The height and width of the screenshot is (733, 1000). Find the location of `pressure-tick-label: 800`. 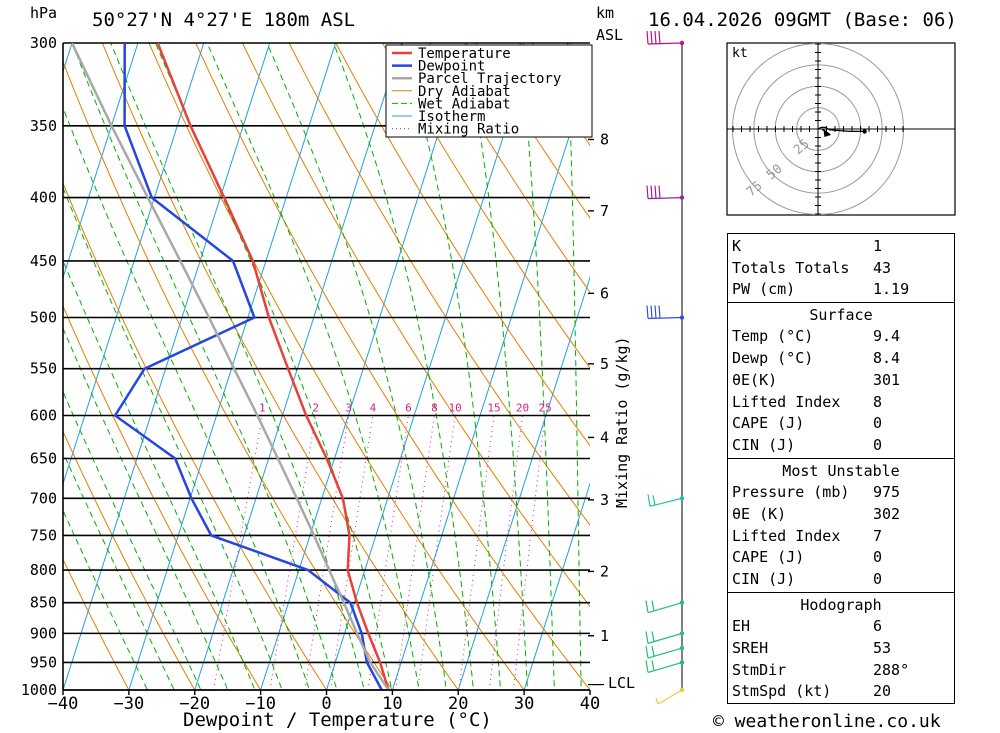

pressure-tick-label: 800 is located at coordinates (43, 570).